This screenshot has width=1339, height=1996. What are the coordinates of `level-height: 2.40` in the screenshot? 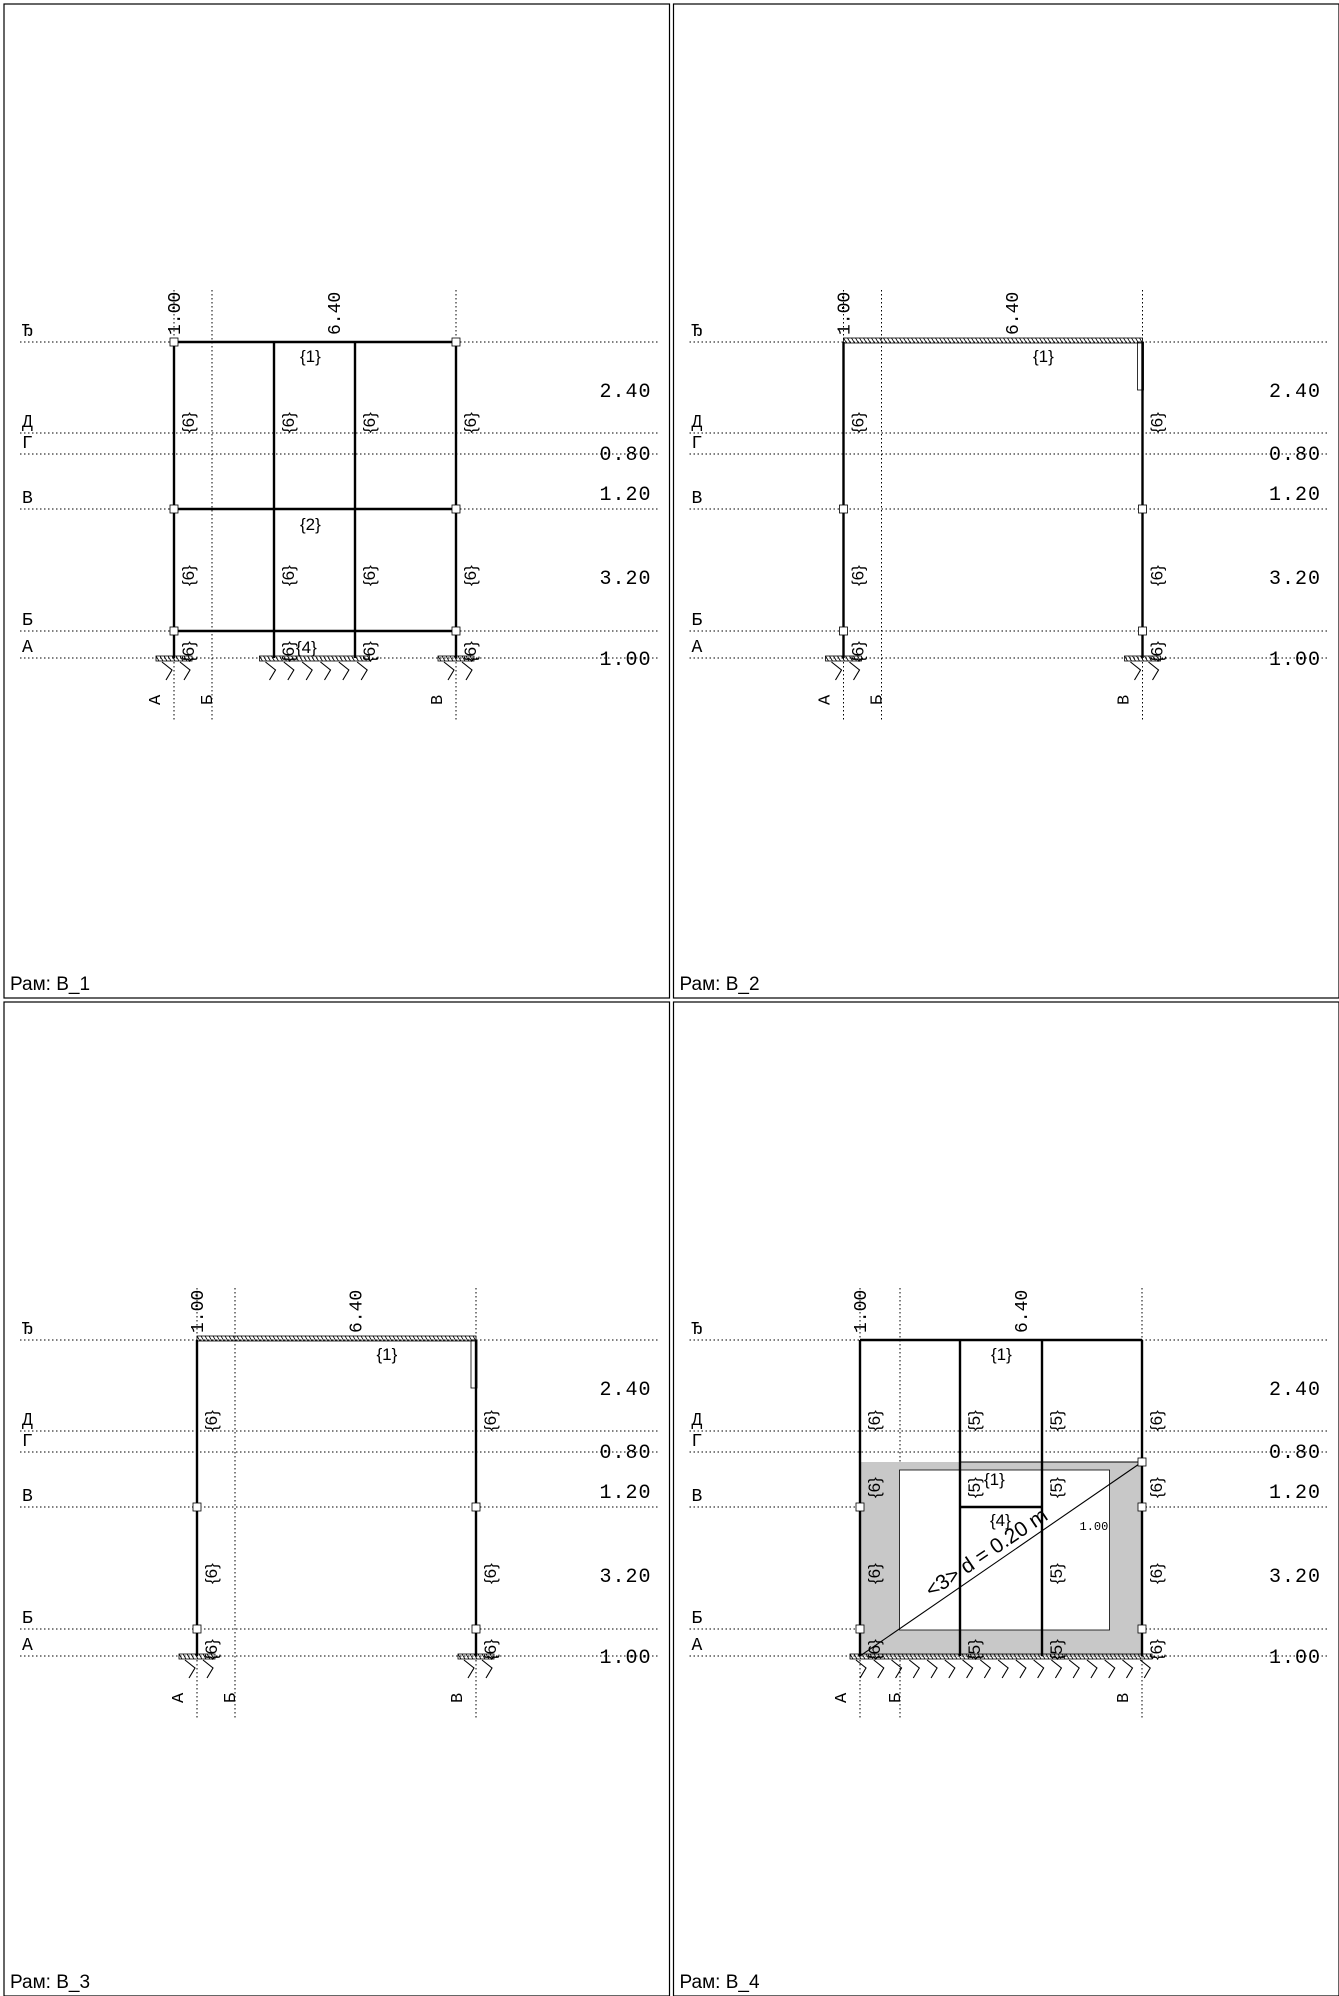 It's located at (1295, 1390).